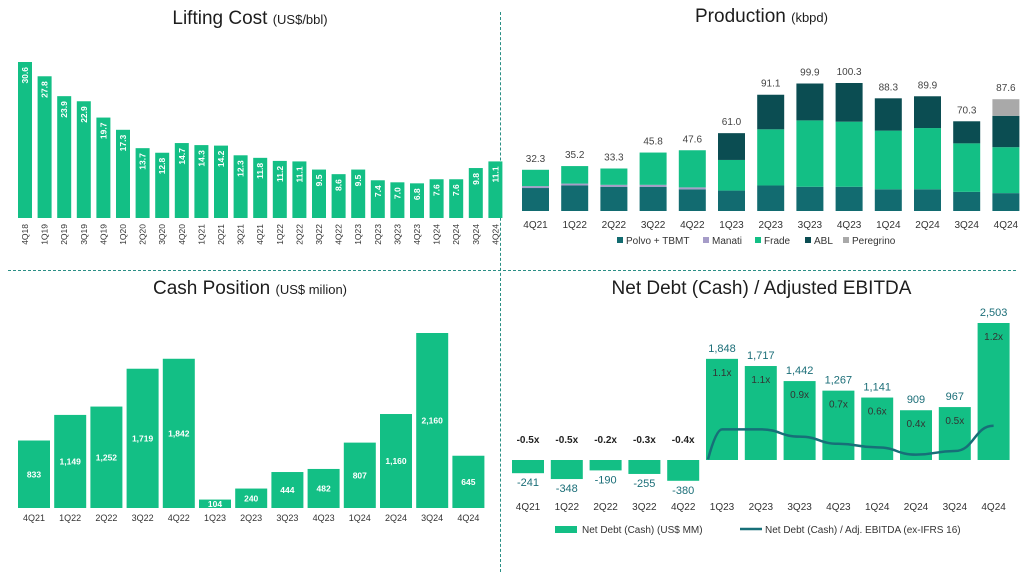 The height and width of the screenshot is (574, 1023). What do you see at coordinates (34, 474) in the screenshot?
I see `cash-value-label: 833` at bounding box center [34, 474].